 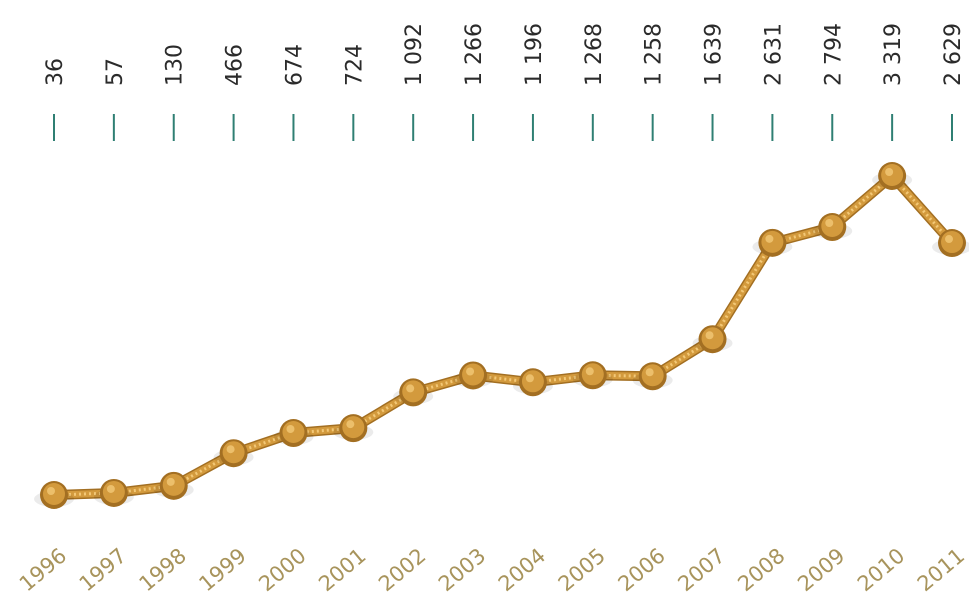 What do you see at coordinates (282, 569) in the screenshot?
I see `year-label: 2000` at bounding box center [282, 569].